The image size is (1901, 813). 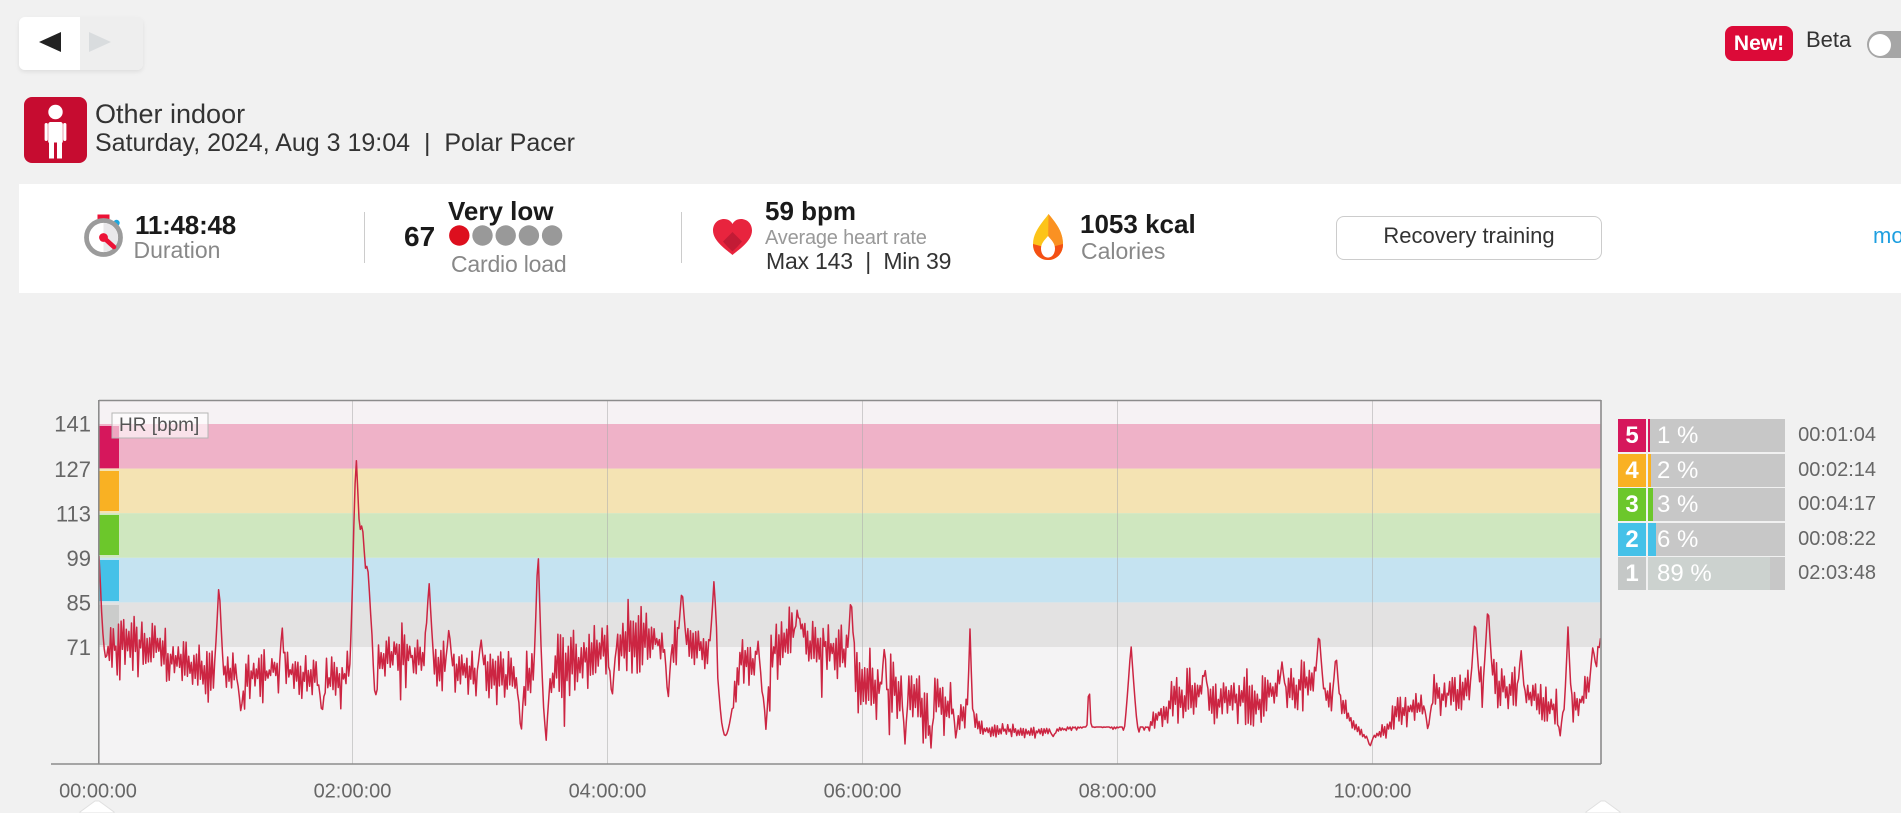 What do you see at coordinates (79, 603) in the screenshot?
I see `svg-text: 85` at bounding box center [79, 603].